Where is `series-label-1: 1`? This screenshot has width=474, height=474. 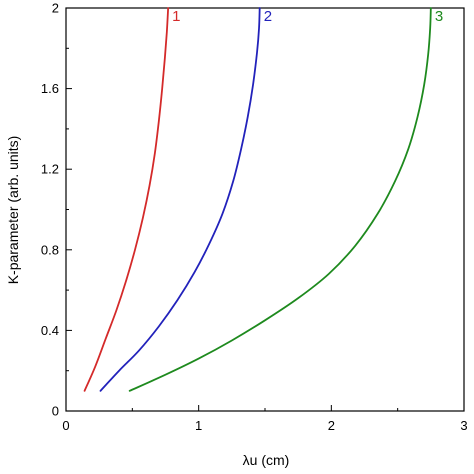
series-label-1: 1 is located at coordinates (176, 16).